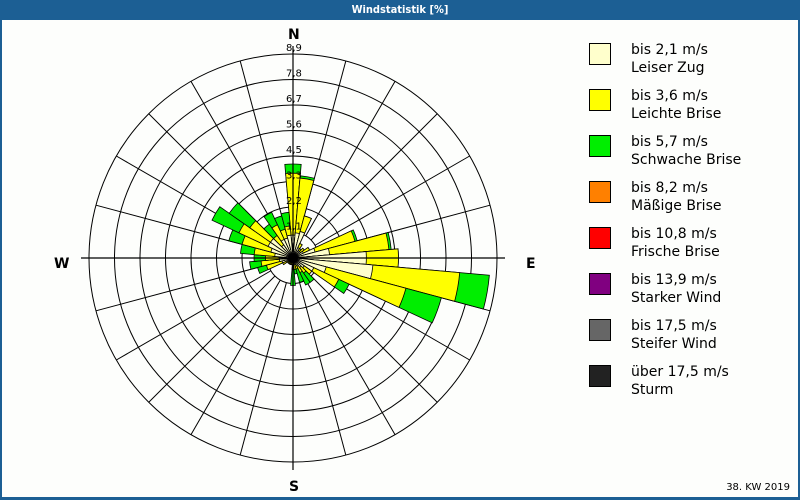 The image size is (800, 500). Describe the element at coordinates (294, 227) in the screenshot. I see `ring-label: 1,1` at that location.